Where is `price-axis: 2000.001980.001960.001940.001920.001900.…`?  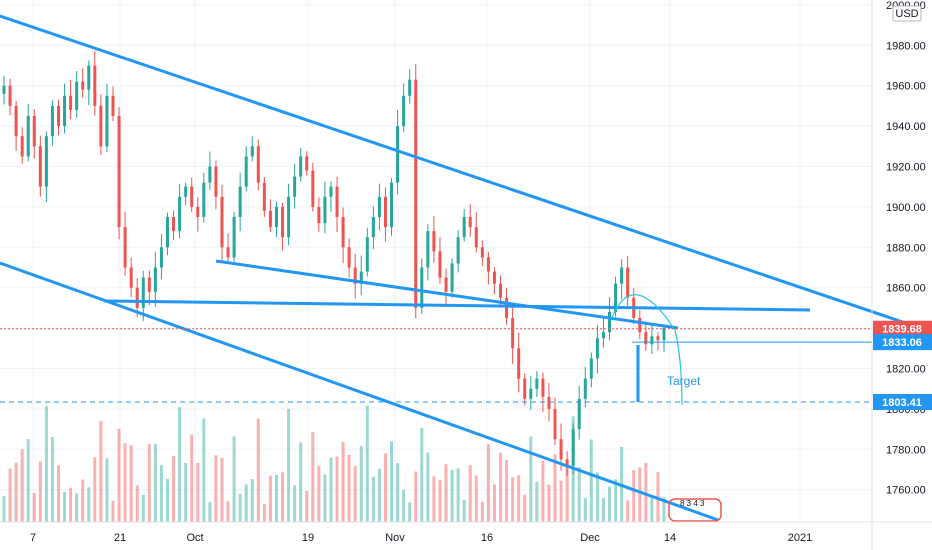 price-axis: 2000.001980.001960.001940.001920.001900.… is located at coordinates (906, 248).